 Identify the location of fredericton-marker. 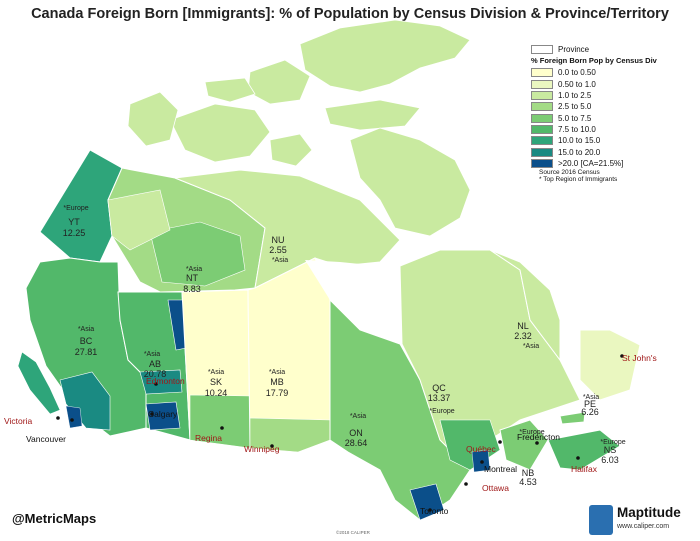
(537, 443).